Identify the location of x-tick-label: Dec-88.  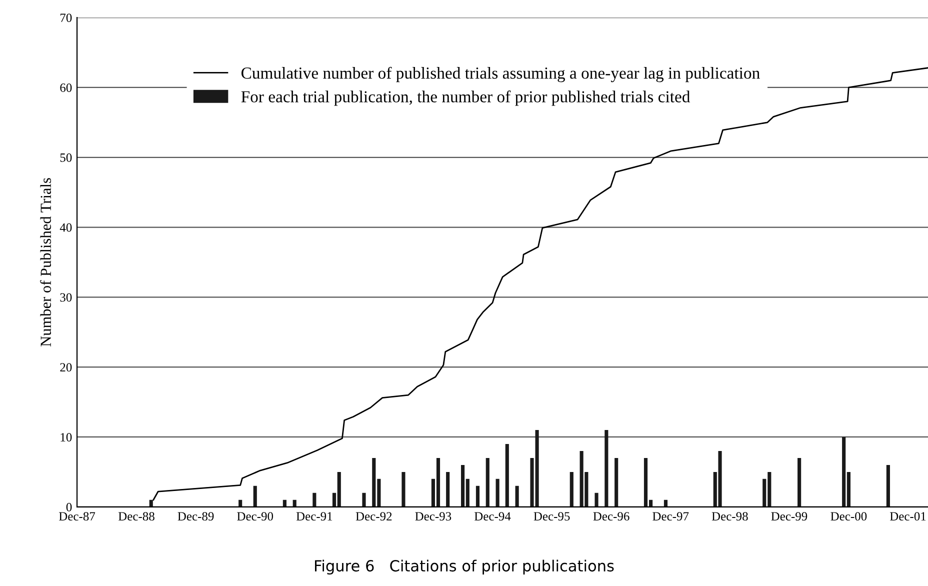
(136, 516).